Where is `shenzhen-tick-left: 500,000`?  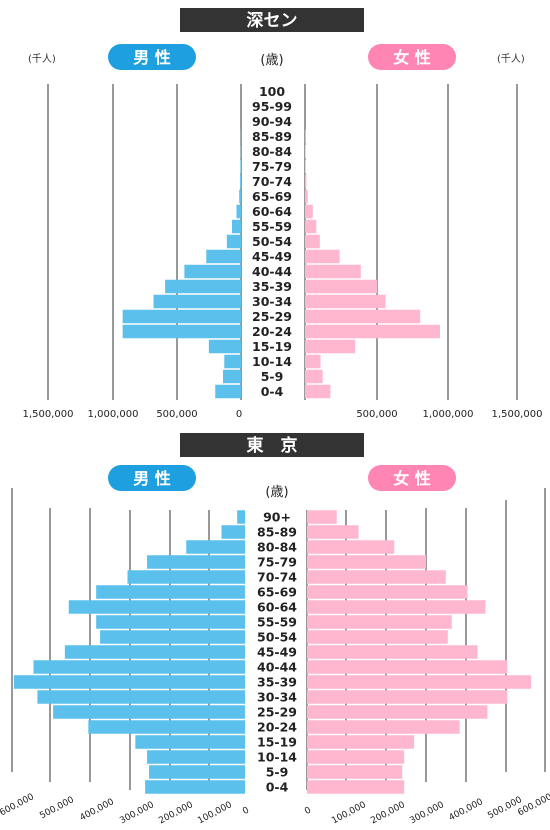 shenzhen-tick-left: 500,000 is located at coordinates (176, 414).